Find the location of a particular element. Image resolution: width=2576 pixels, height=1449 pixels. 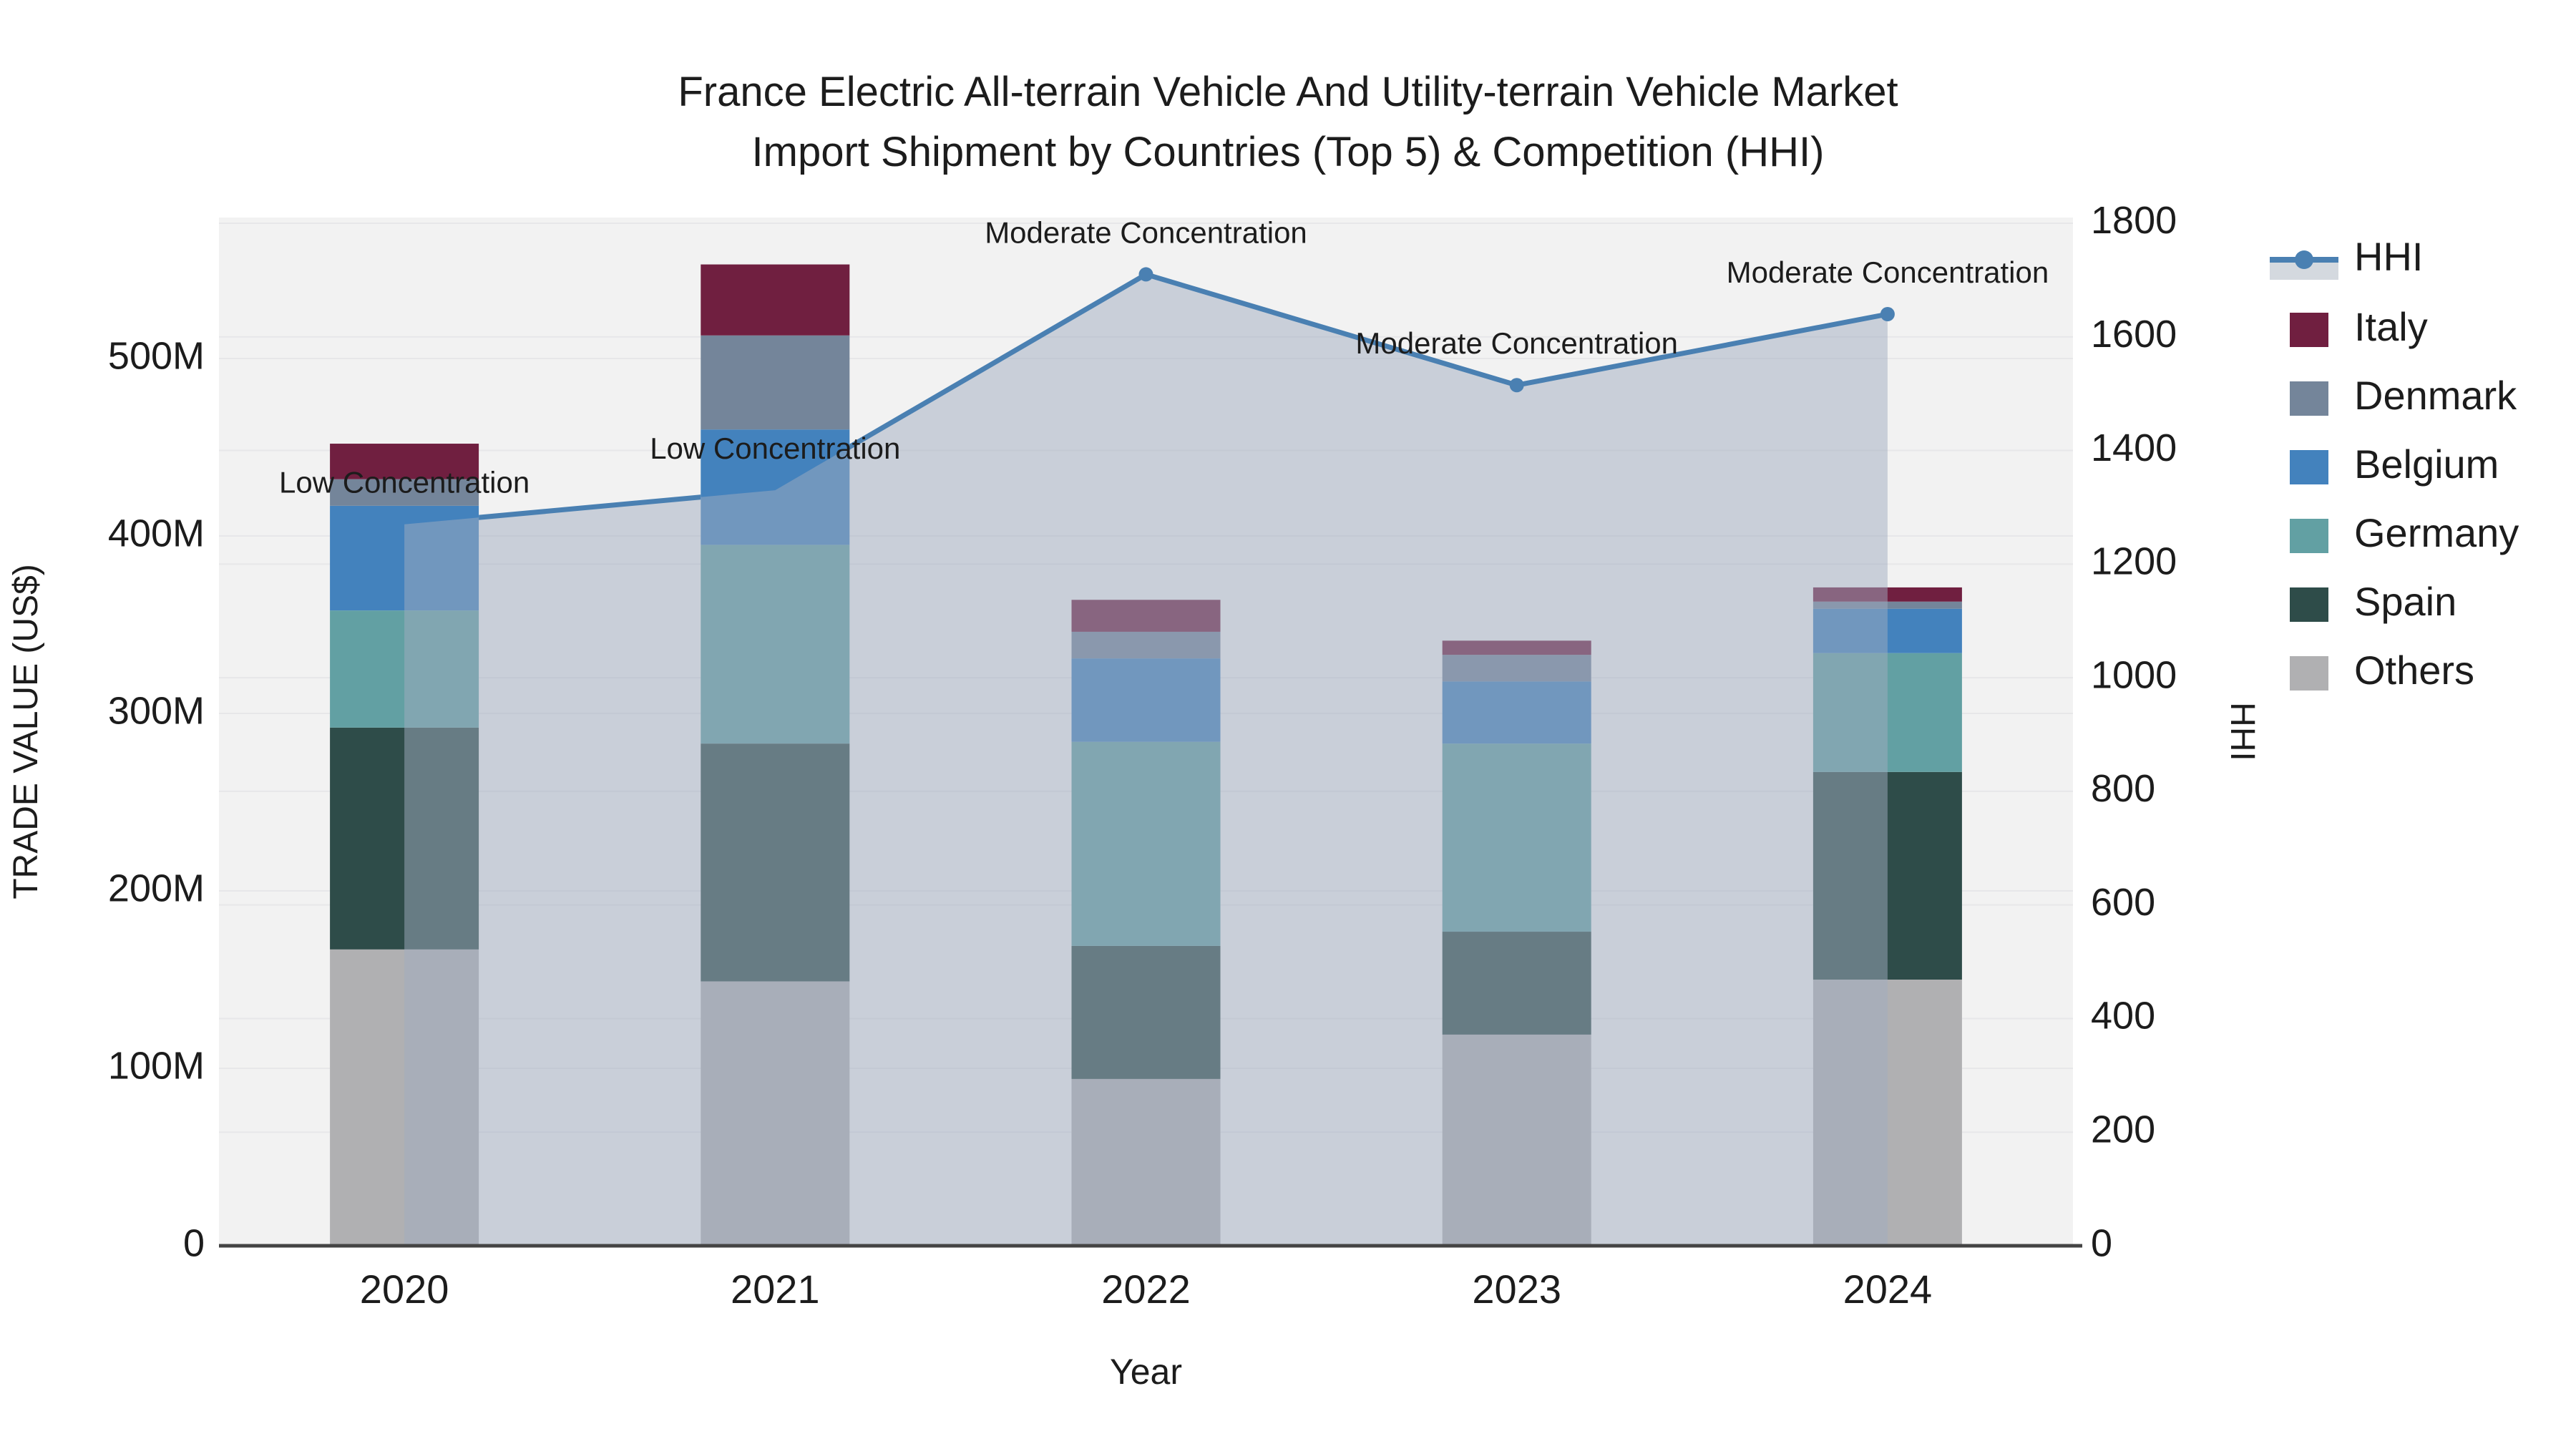

y-left-tick: 500M is located at coordinates (156, 355).